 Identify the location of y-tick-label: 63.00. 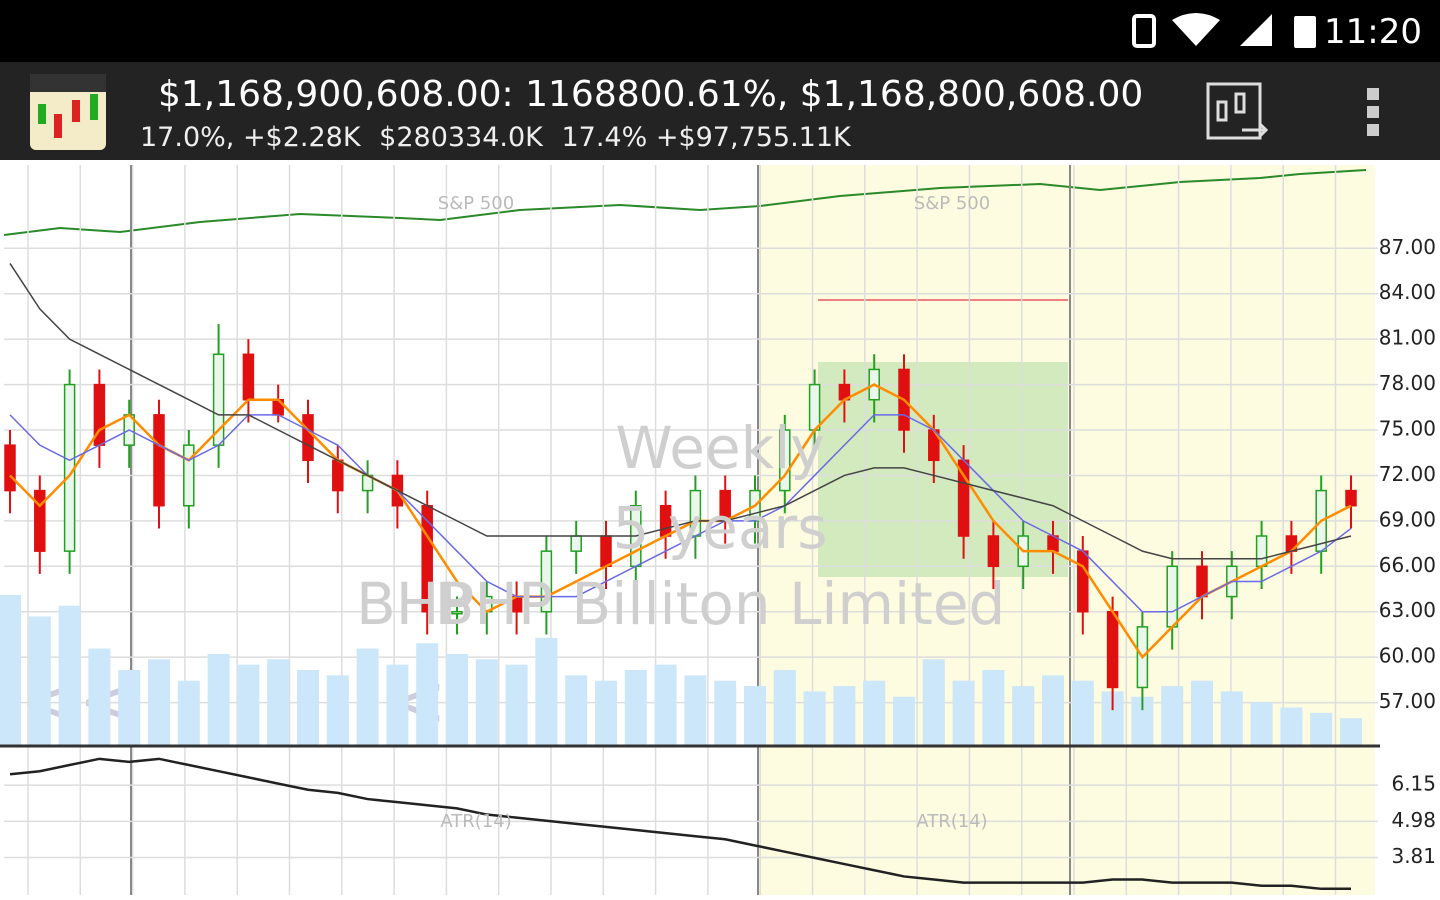
(1407, 610).